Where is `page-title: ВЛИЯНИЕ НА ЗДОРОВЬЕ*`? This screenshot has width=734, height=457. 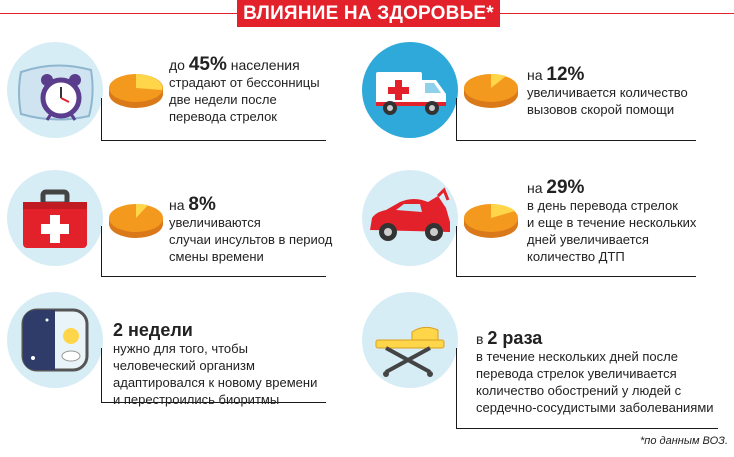
page-title: ВЛИЯНИЕ НА ЗДОРОВЬЕ* is located at coordinates (368, 13).